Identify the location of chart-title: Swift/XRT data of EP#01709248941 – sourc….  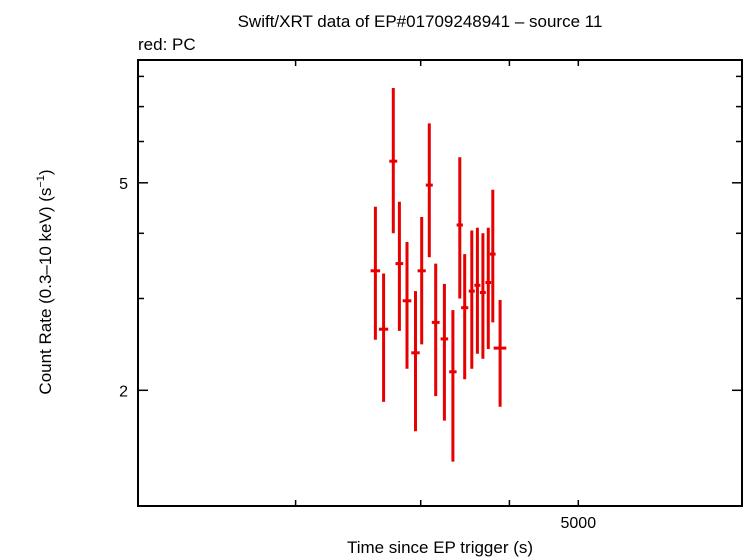
(420, 21).